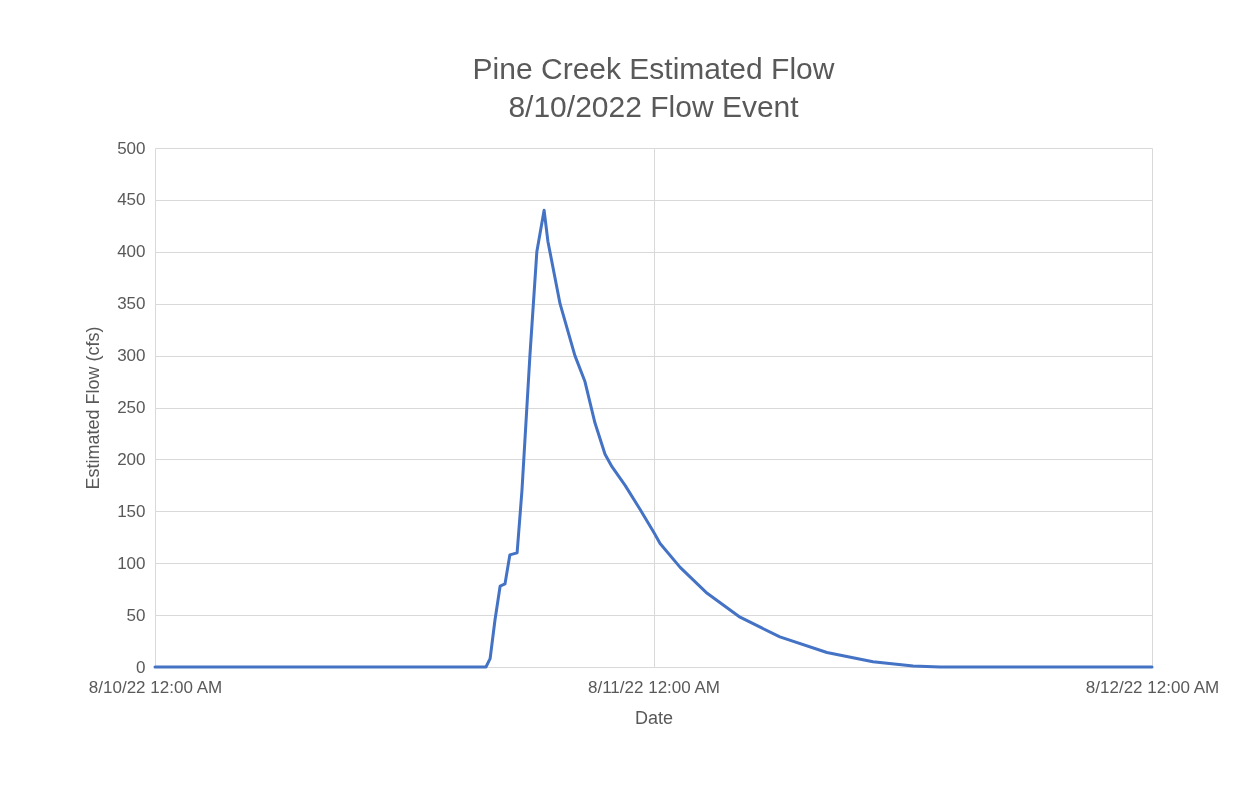 This screenshot has width=1244, height=791. Describe the element at coordinates (141, 667) in the screenshot. I see `y-tick-label: 0` at that location.